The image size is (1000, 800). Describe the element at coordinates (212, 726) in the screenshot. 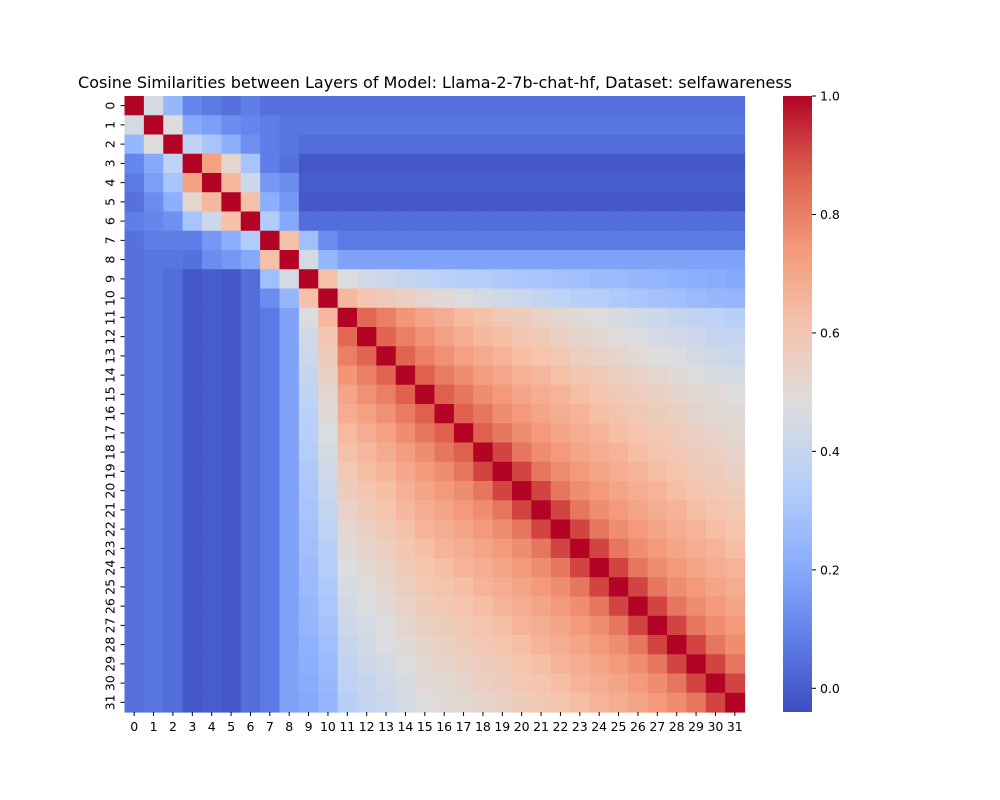

I see `x-tick-label: 4` at that location.